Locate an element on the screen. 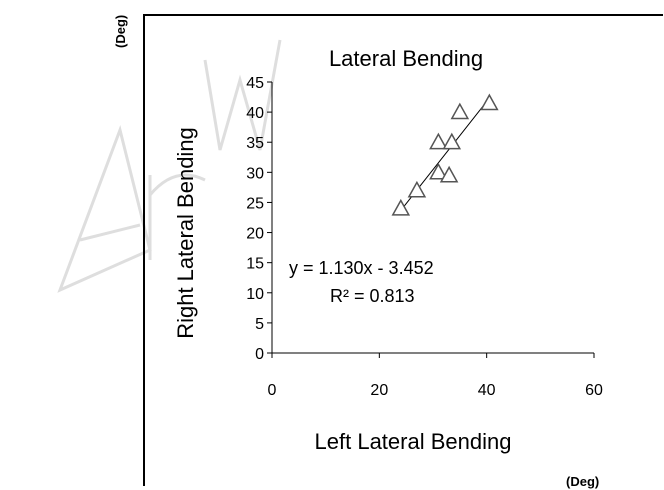 The height and width of the screenshot is (490, 664). x-unit-label: (Deg) is located at coordinates (583, 481).